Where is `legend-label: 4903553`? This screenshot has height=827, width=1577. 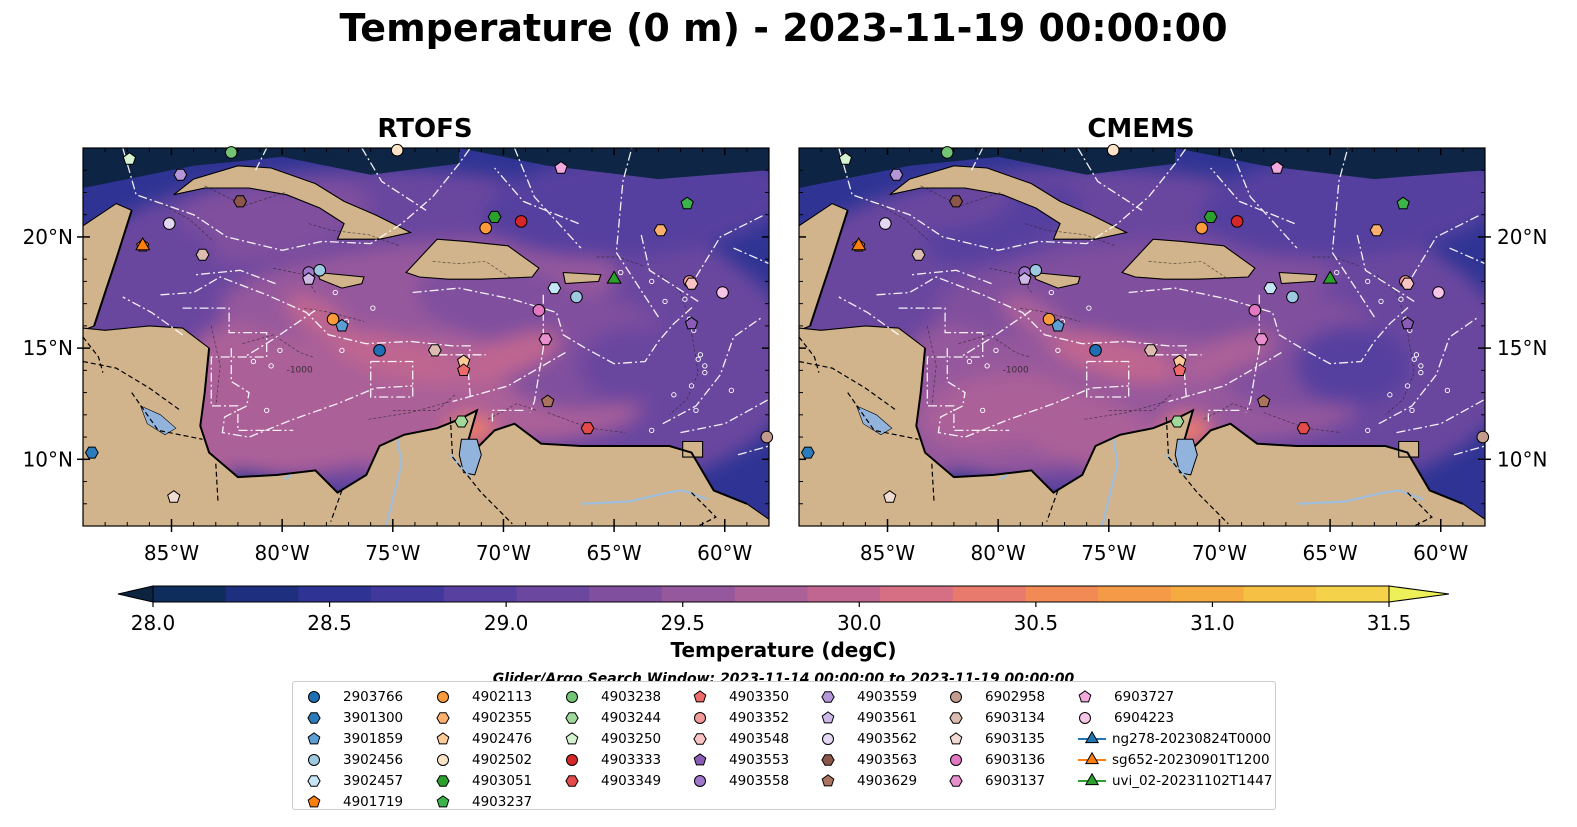
legend-label: 4903553 is located at coordinates (759, 759).